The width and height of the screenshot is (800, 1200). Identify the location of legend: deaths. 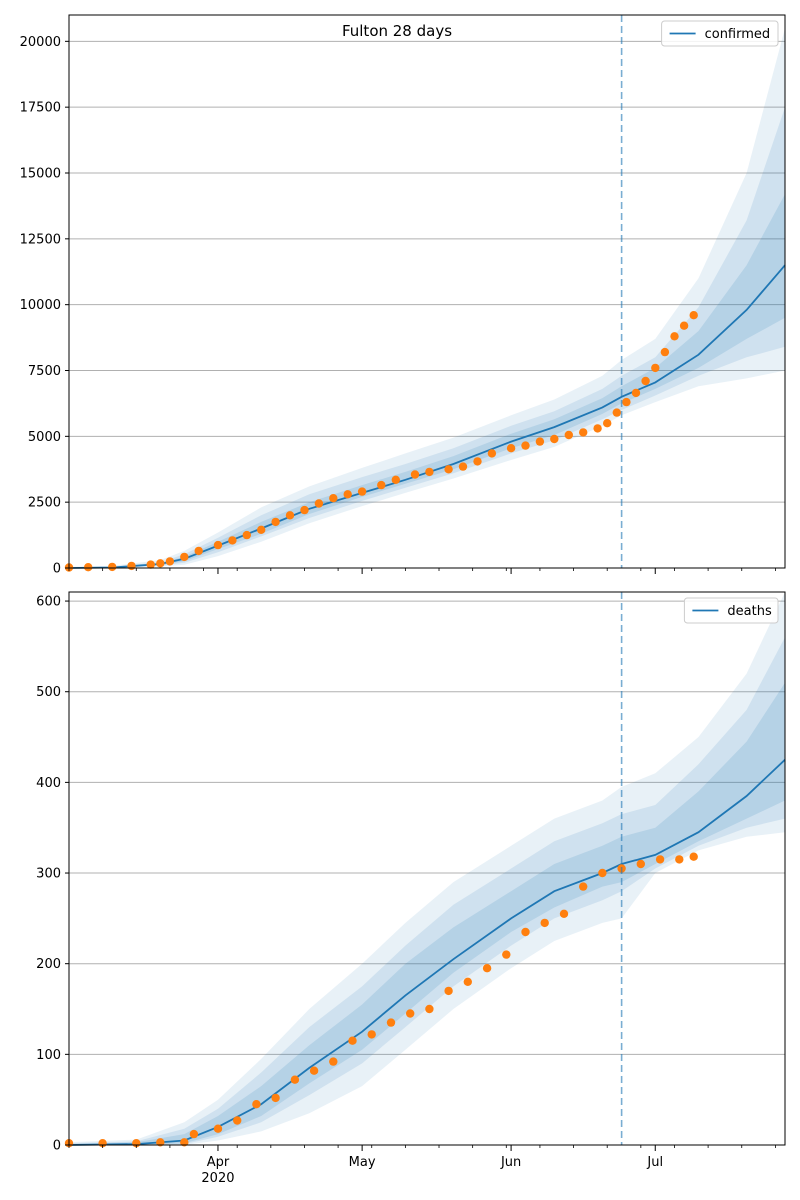
(731, 610).